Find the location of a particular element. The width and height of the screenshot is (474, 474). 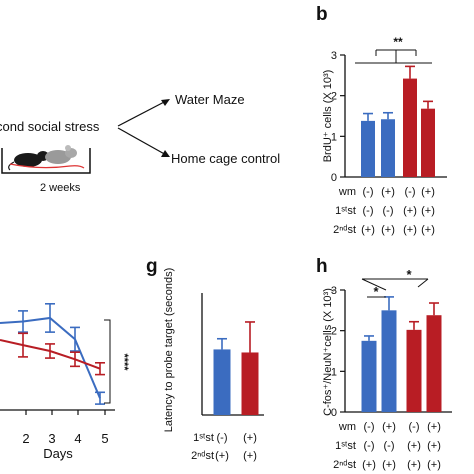

maze-xtick-label: 4 is located at coordinates (77, 438).